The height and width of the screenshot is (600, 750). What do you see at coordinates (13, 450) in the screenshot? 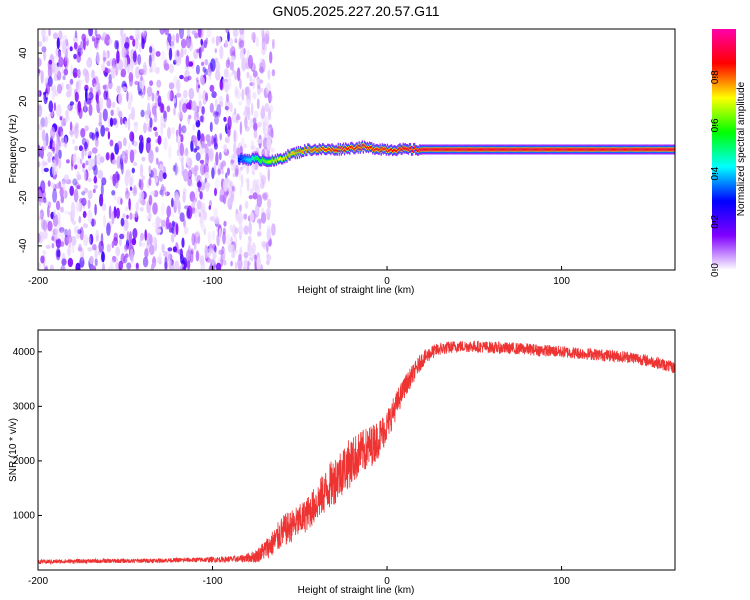
I see `snr-y-axis-title: SNR (10 * v/v)` at bounding box center [13, 450].